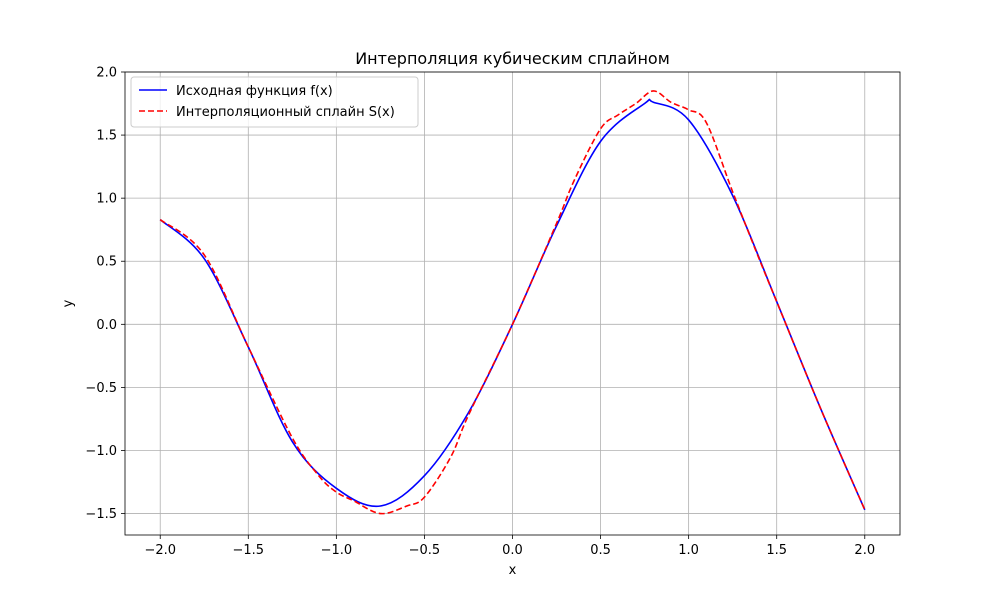  What do you see at coordinates (106, 199) in the screenshot?
I see `y-tick-label: 1.0` at bounding box center [106, 199].